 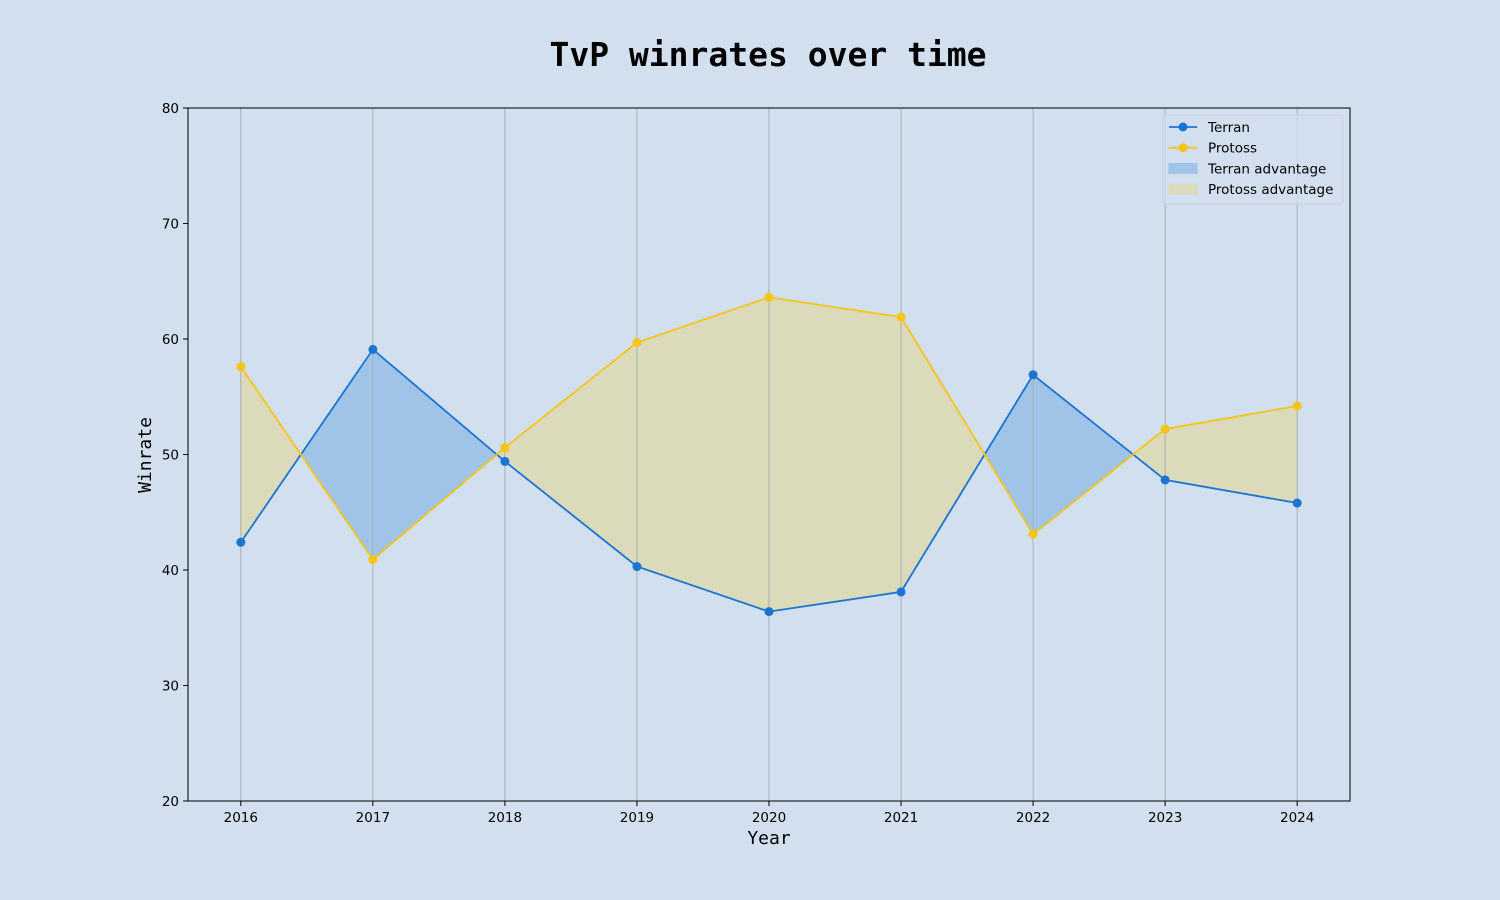 What do you see at coordinates (637, 818) in the screenshot?
I see `x-tick-label: 2019` at bounding box center [637, 818].